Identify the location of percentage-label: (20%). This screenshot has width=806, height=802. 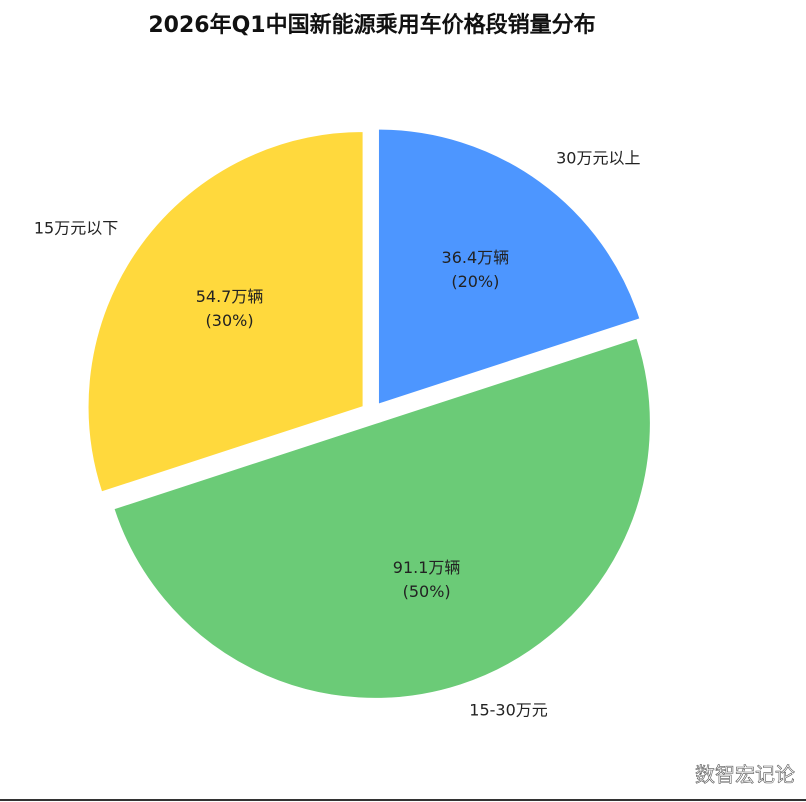
(475, 281).